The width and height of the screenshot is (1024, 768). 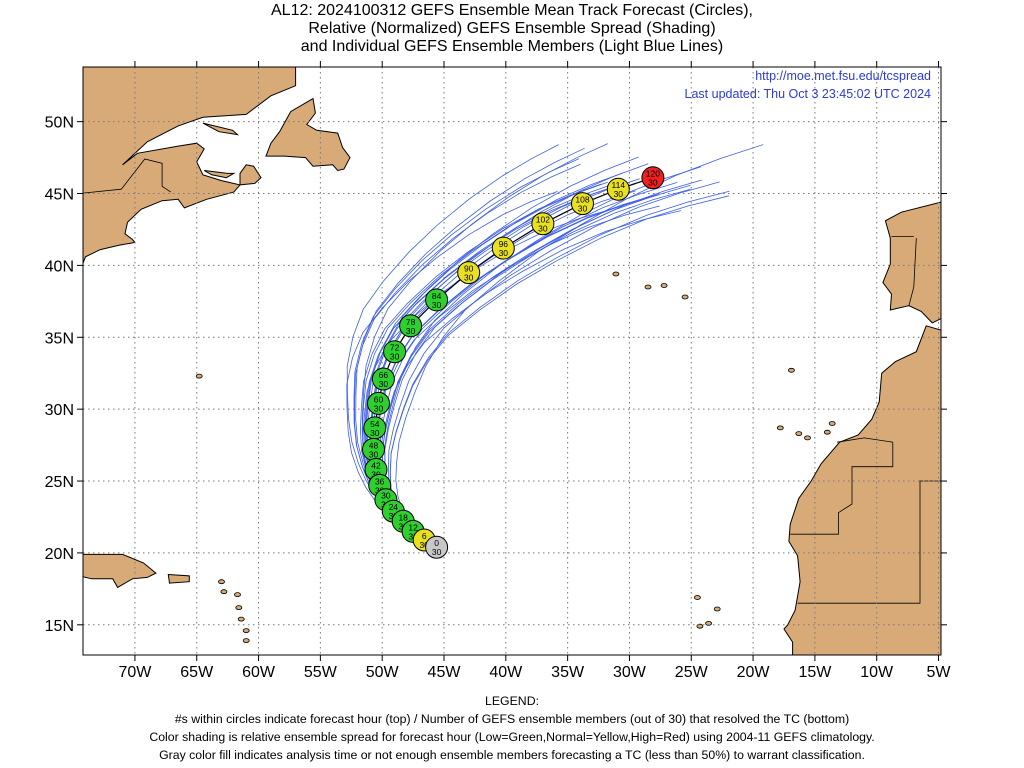 What do you see at coordinates (321, 672) in the screenshot?
I see `lon-tick-label: 55W` at bounding box center [321, 672].